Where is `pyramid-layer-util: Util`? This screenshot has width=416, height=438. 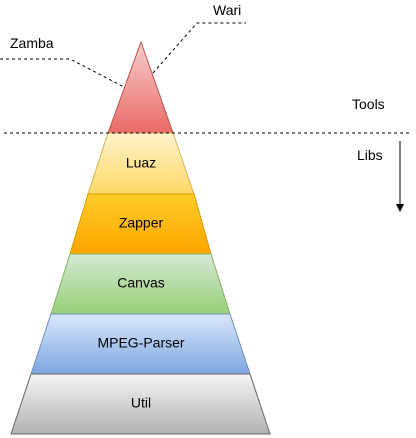 pyramid-layer-util: Util is located at coordinates (140, 404).